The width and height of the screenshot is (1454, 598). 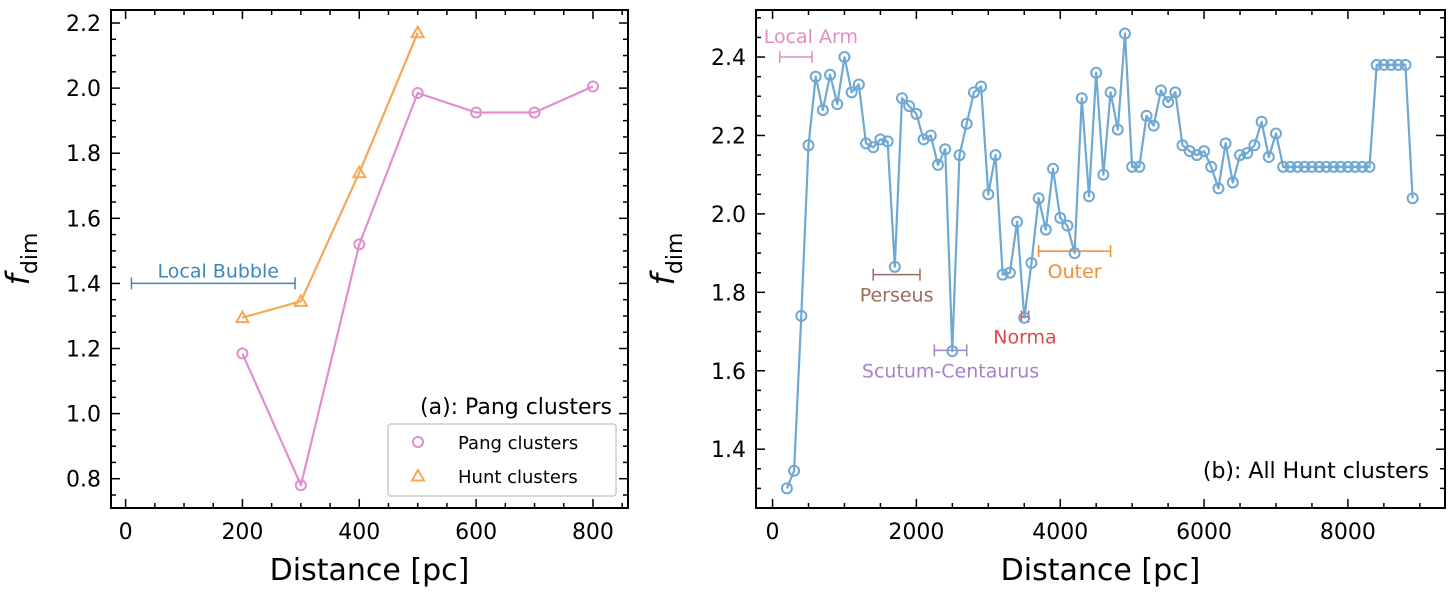 I want to click on annotation-label: Local Bubble, so click(x=218, y=271).